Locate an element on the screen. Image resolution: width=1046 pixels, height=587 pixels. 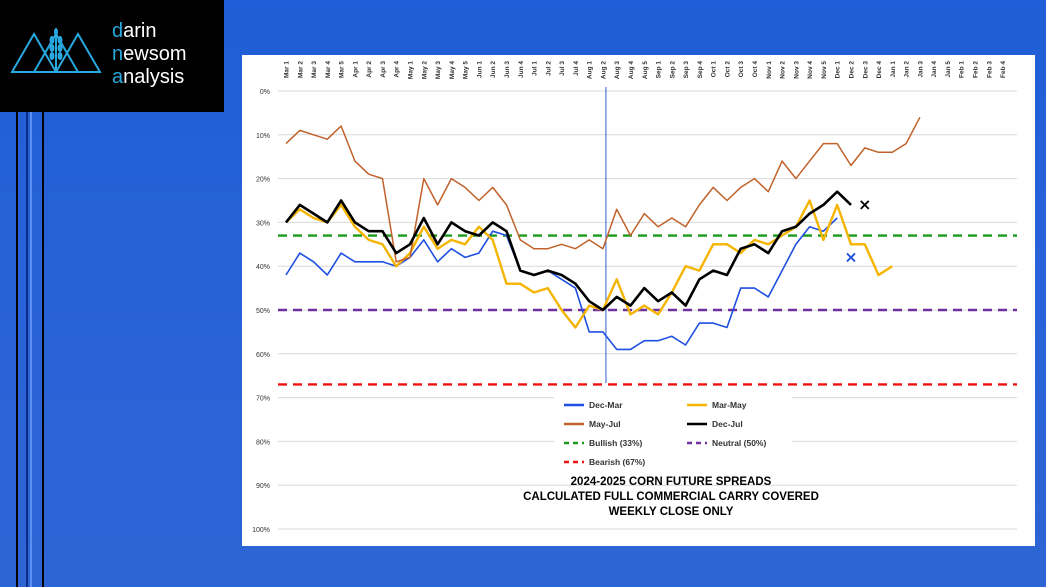
x-tick-label: Jan 2 is located at coordinates (907, 69).